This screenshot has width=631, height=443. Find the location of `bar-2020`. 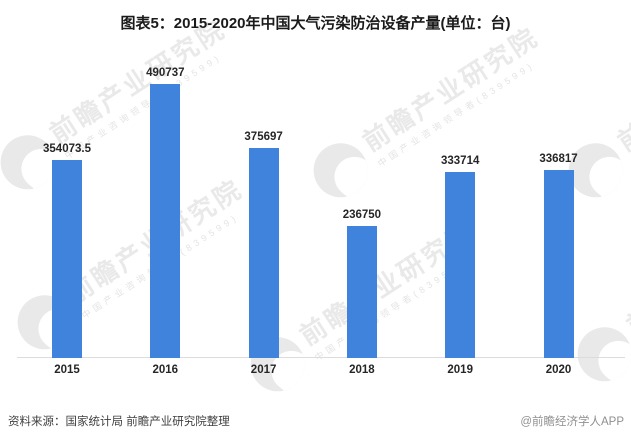

bar-2020 is located at coordinates (558, 264).